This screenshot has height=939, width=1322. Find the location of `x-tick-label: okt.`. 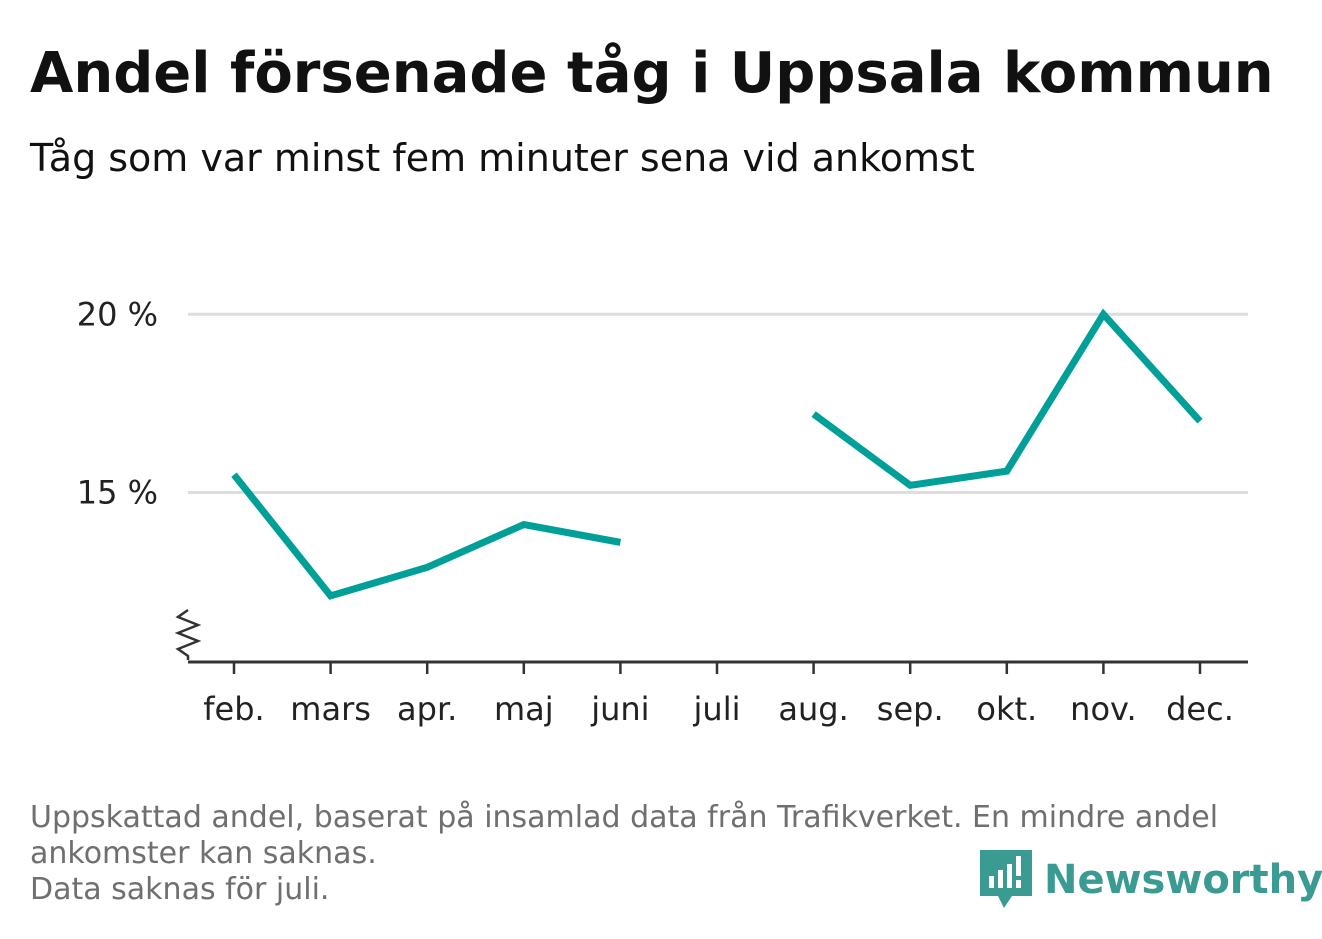

x-tick-label: okt. is located at coordinates (1006, 709).